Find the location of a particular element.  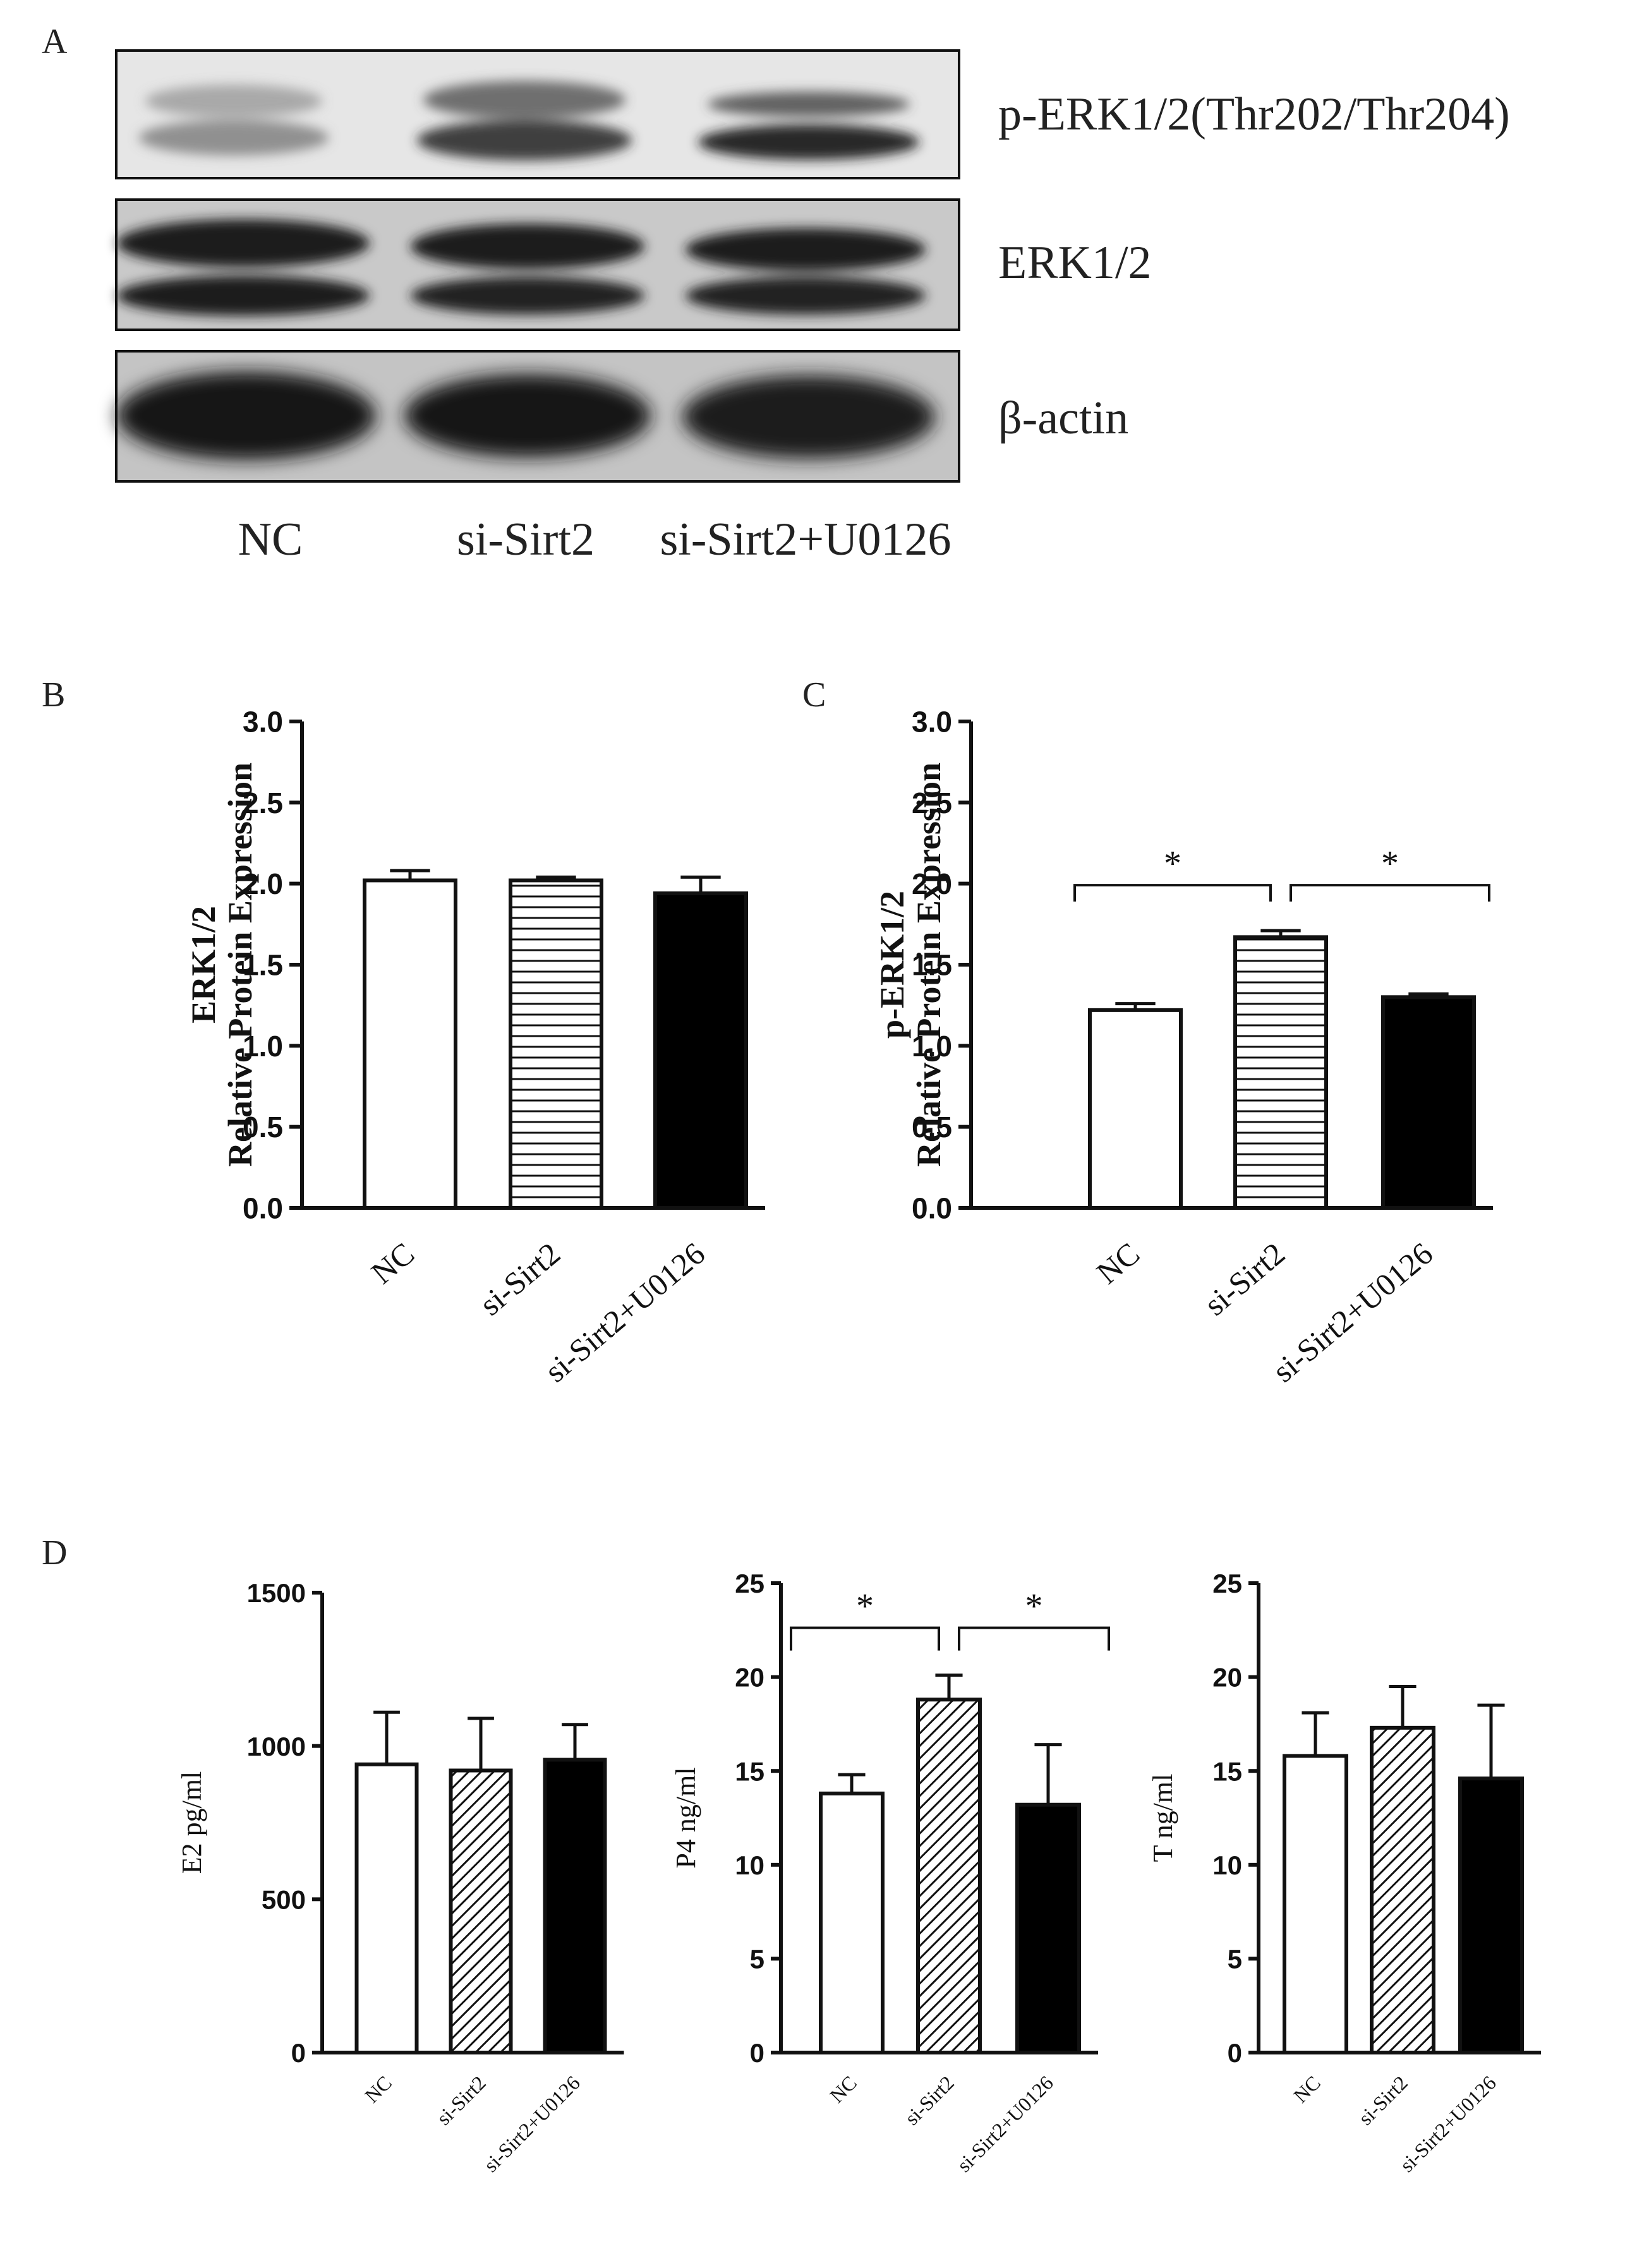

blot-strip-erk is located at coordinates (537, 264).